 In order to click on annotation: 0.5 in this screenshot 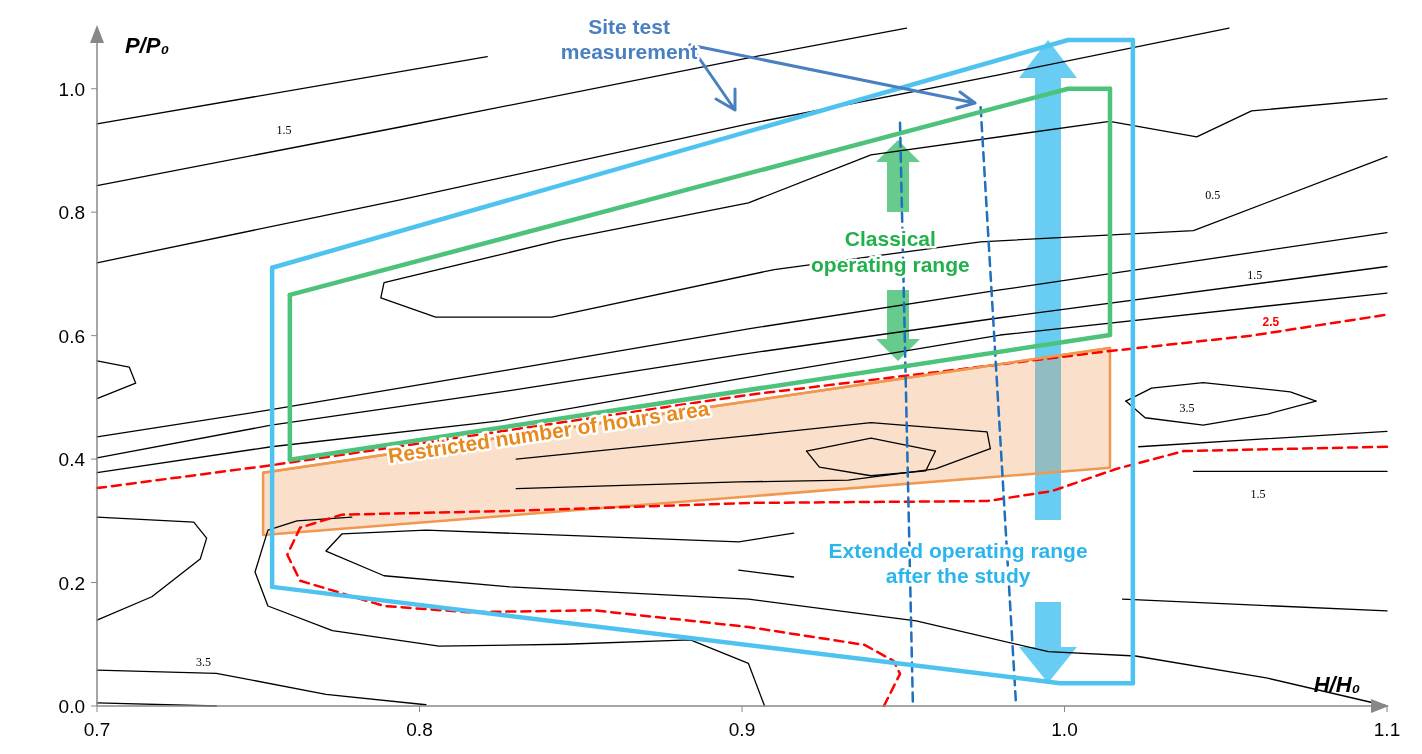, I will do `click(1213, 195)`.